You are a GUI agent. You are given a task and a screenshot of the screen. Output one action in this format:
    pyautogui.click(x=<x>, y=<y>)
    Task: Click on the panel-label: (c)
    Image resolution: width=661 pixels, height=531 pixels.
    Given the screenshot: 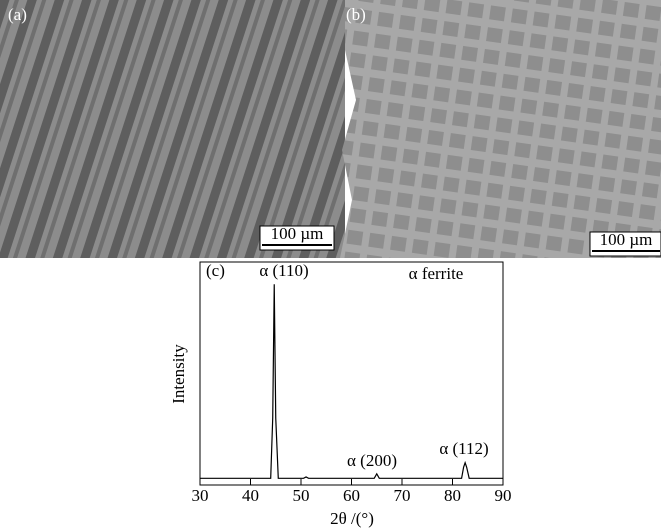 What is the action you would take?
    pyautogui.click(x=215, y=270)
    